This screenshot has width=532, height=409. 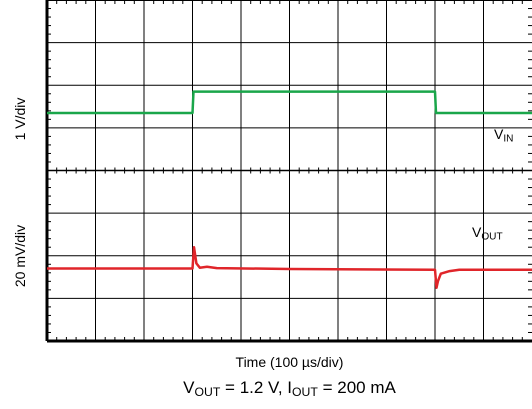 I want to click on y-axis-label-top: 1 V/div, so click(x=20, y=119).